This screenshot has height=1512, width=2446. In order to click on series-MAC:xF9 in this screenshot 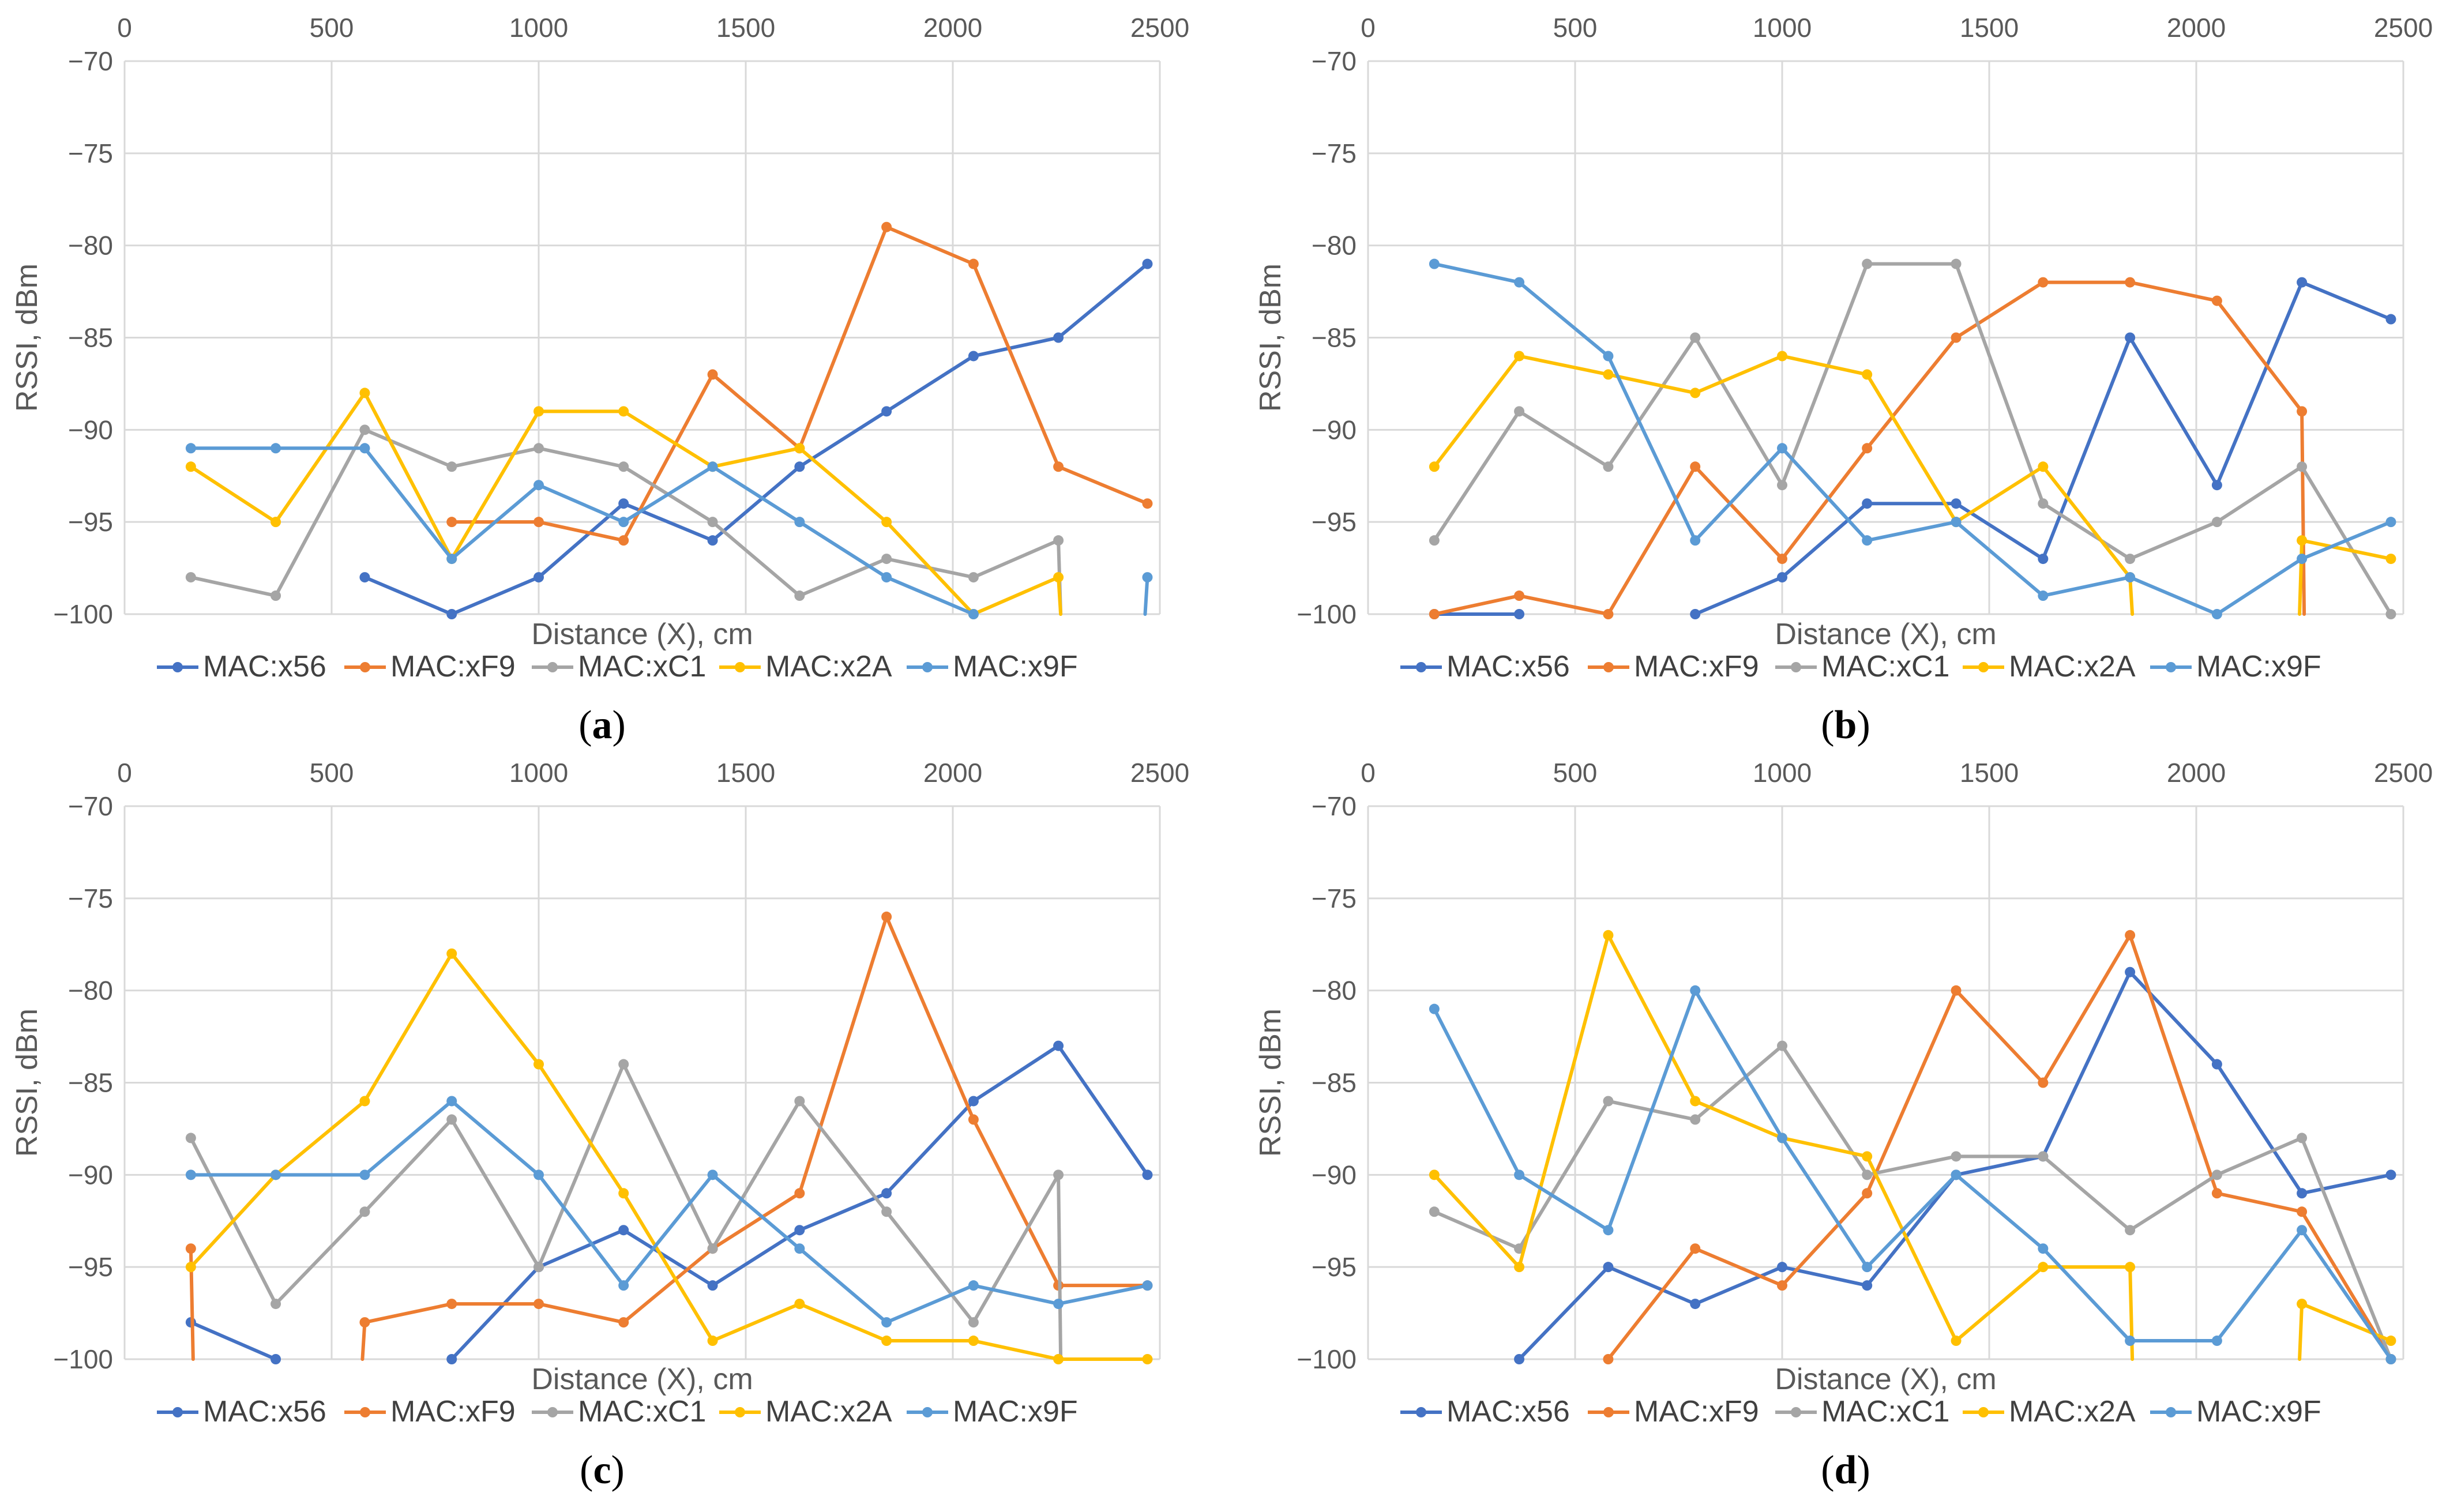, I will do `click(1868, 448)`.